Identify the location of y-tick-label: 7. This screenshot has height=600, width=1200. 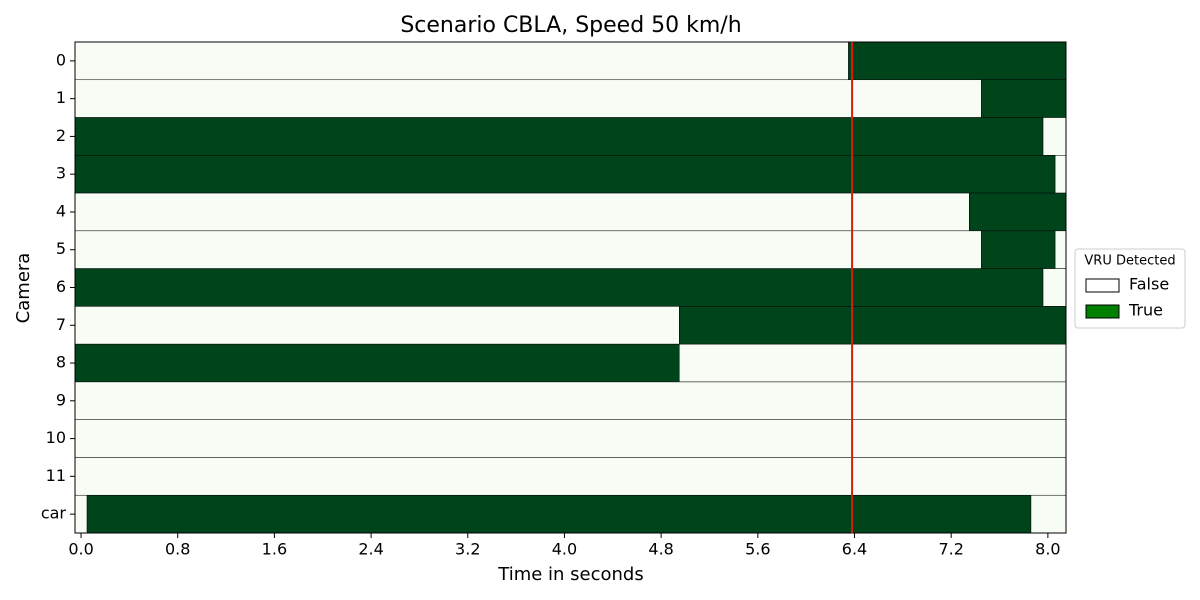
(61, 324).